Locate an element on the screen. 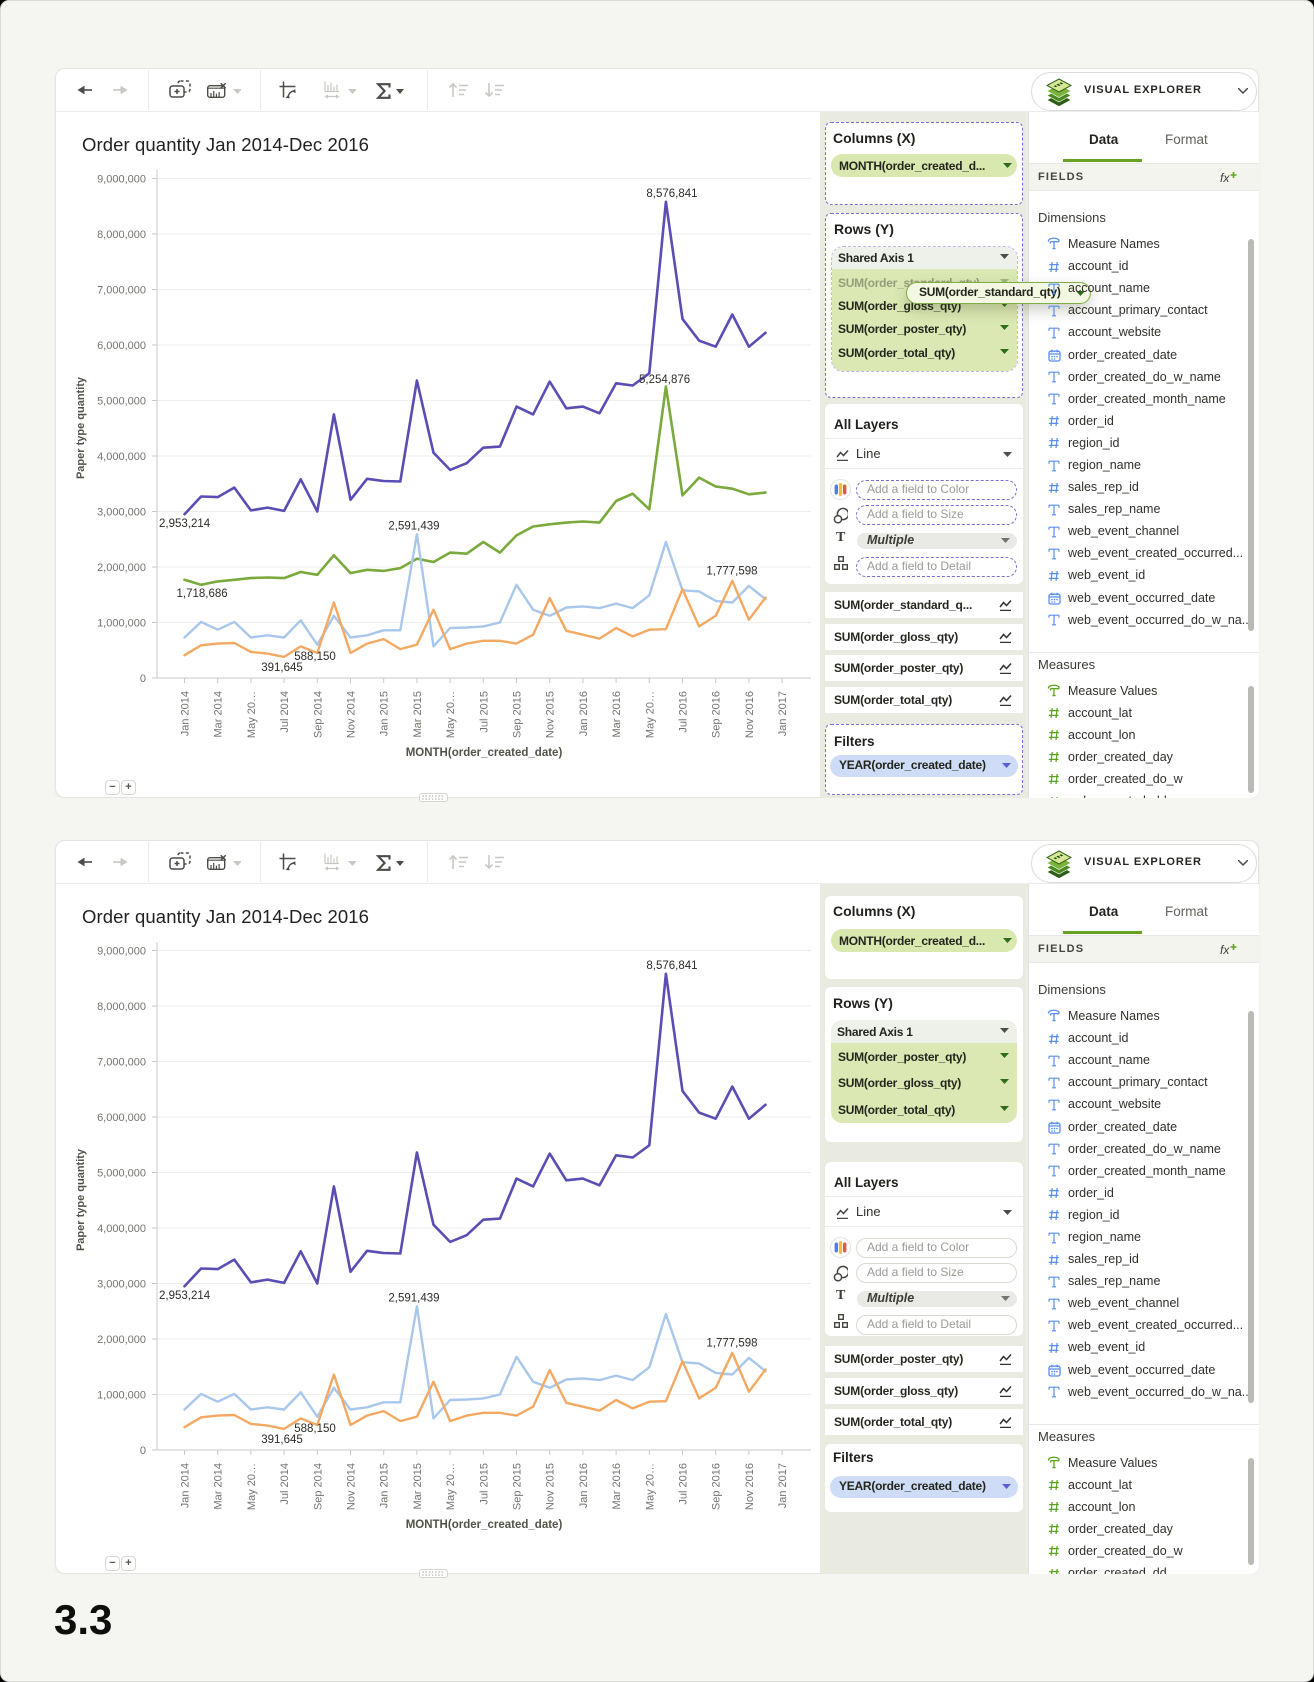 The height and width of the screenshot is (1682, 1314). svg-text: 1,718,686 is located at coordinates (202, 594).